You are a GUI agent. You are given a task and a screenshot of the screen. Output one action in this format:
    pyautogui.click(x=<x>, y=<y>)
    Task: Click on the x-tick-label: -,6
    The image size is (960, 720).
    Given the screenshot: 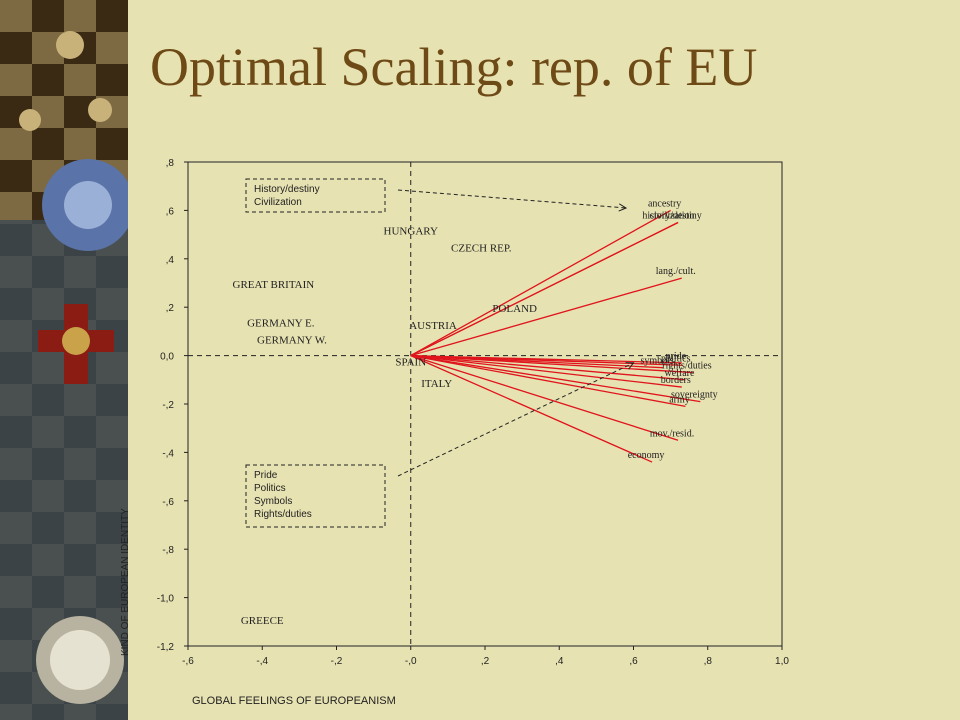 What is the action you would take?
    pyautogui.click(x=188, y=661)
    